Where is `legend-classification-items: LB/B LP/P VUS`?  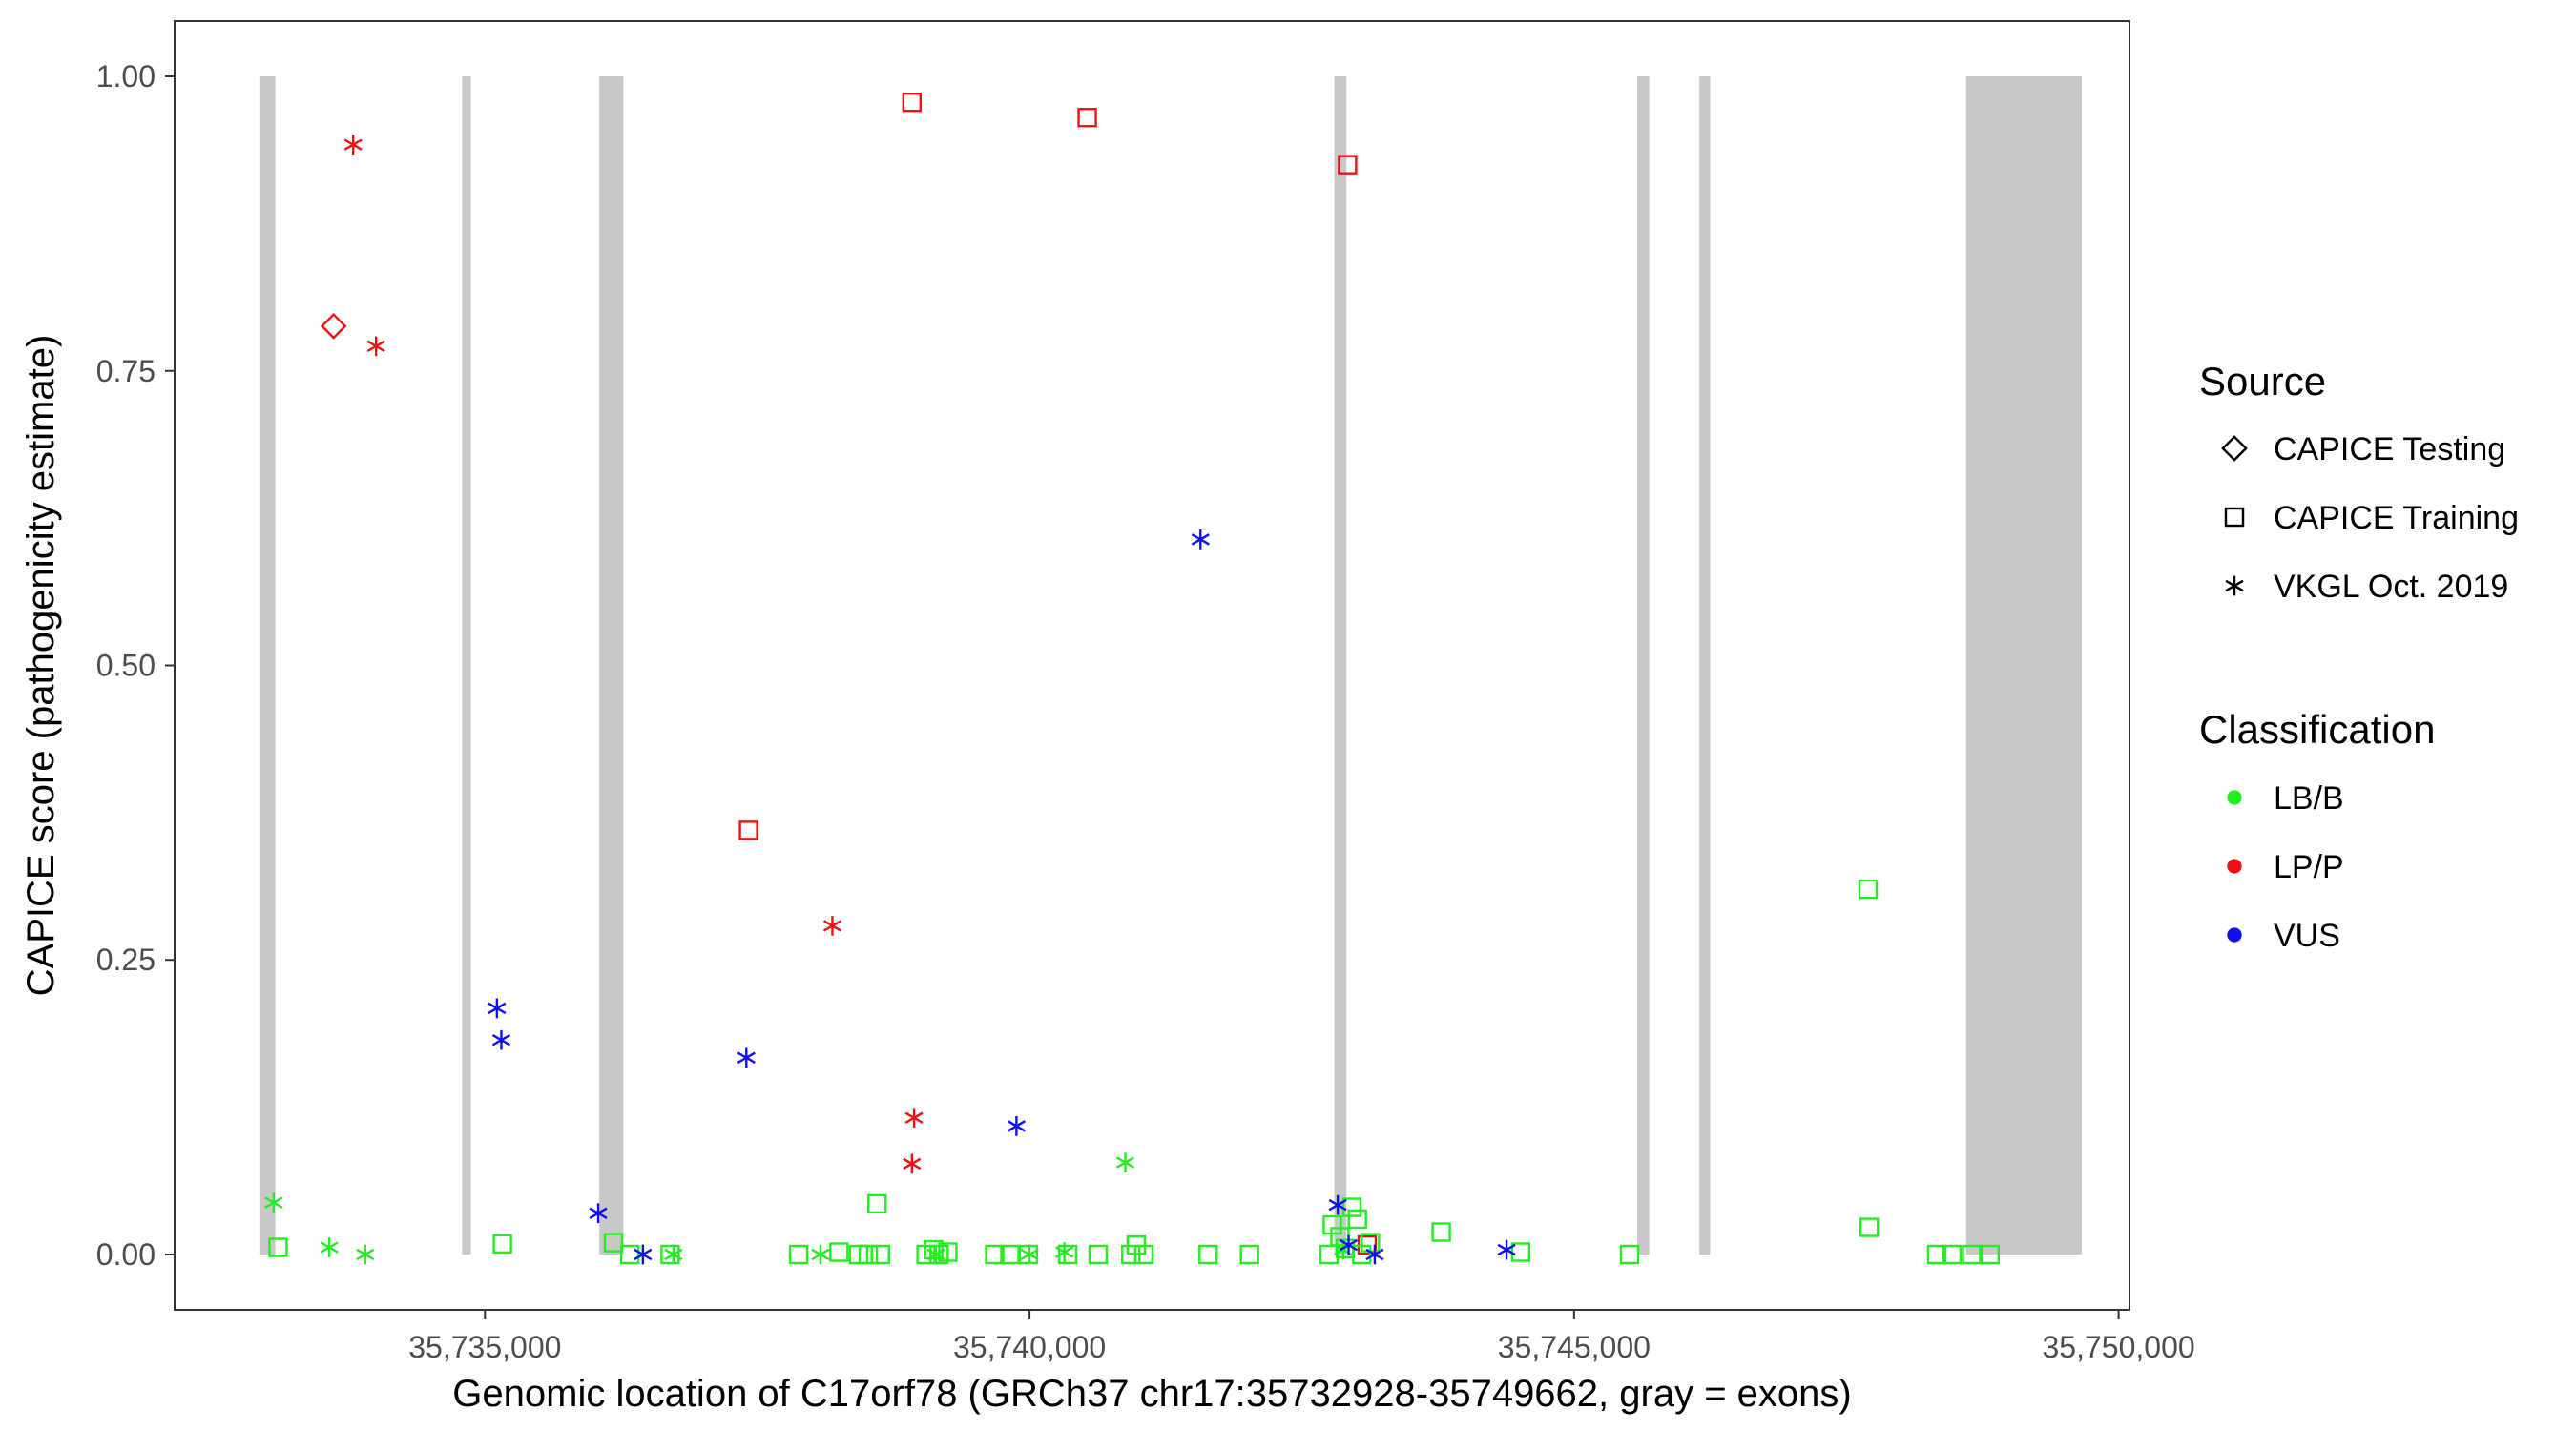
legend-classification-items: LB/B LP/P VUS is located at coordinates (2285, 867).